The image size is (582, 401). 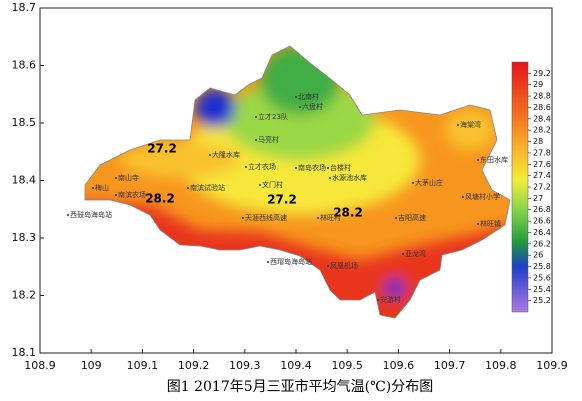 I want to click on place-name: 风塘村小学, so click(x=482, y=196).